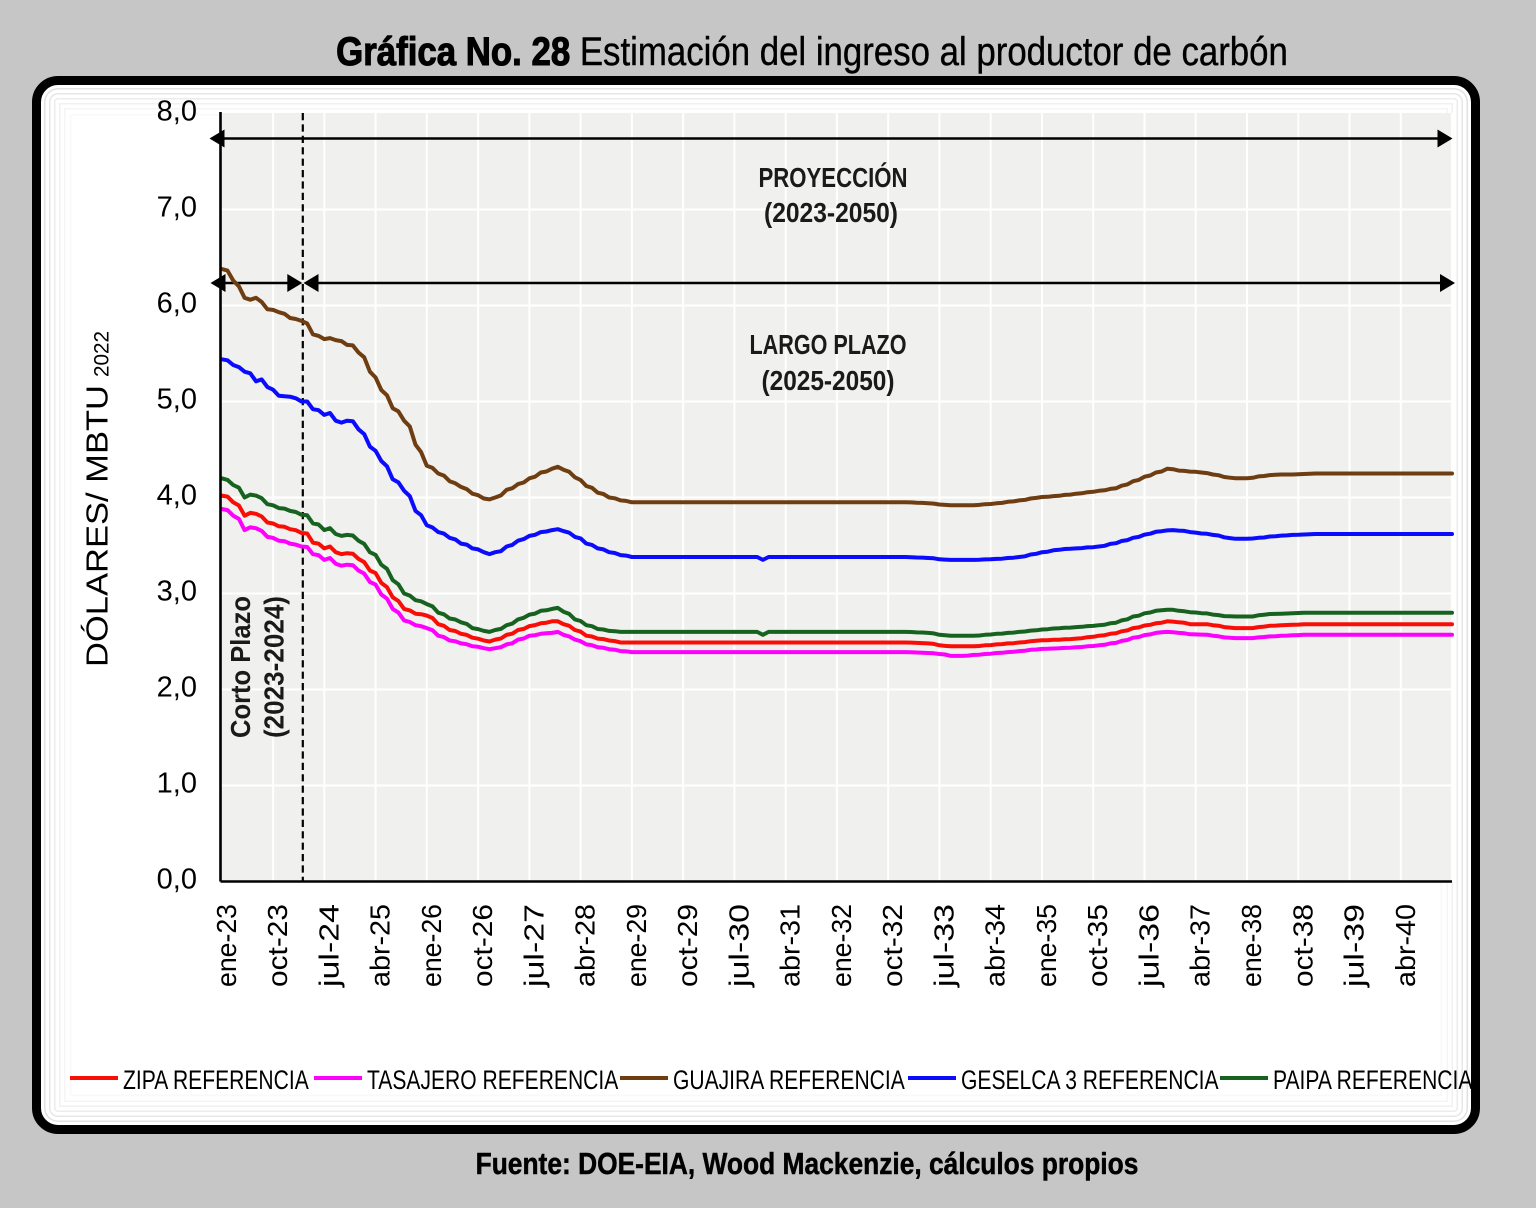 This screenshot has height=1208, width=1536. I want to click on svg-text: abr-25, so click(380, 945).